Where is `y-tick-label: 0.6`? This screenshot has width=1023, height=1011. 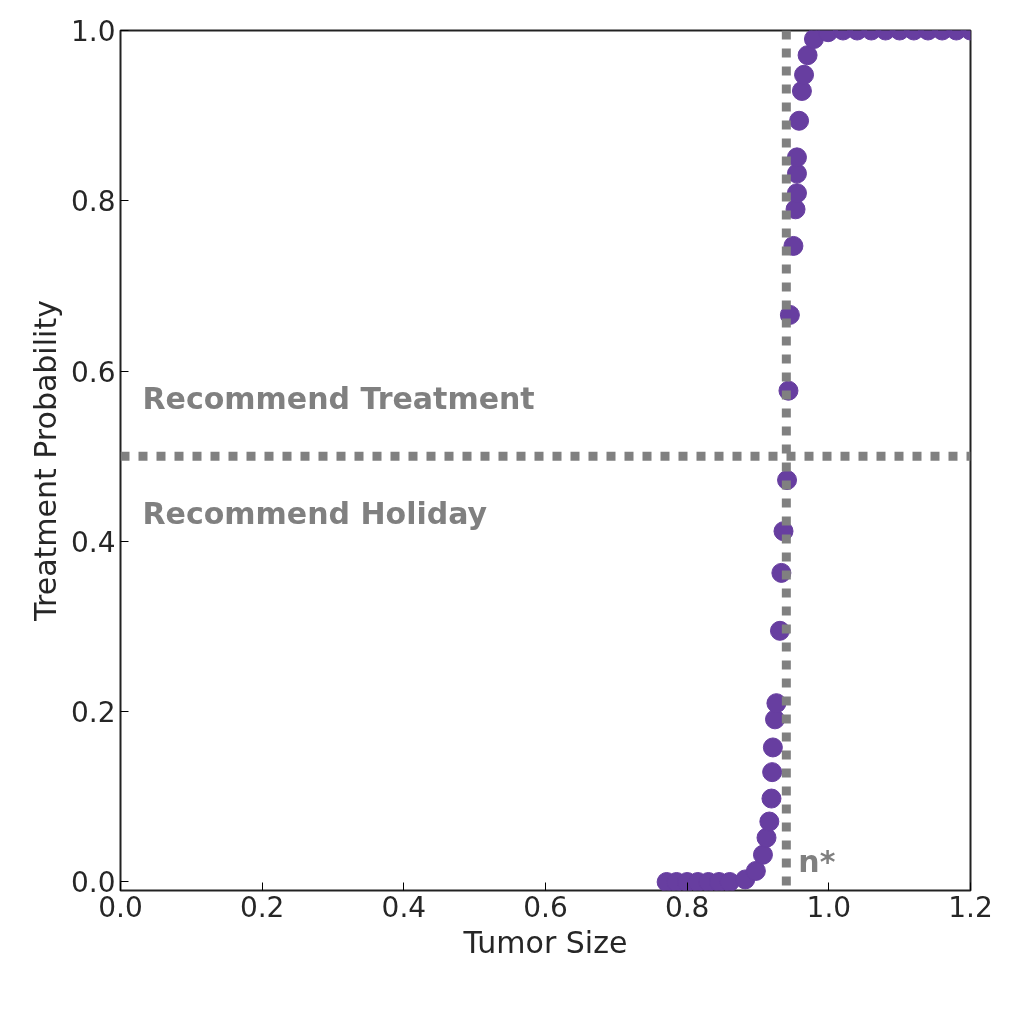 y-tick-label: 0.6 is located at coordinates (93, 372).